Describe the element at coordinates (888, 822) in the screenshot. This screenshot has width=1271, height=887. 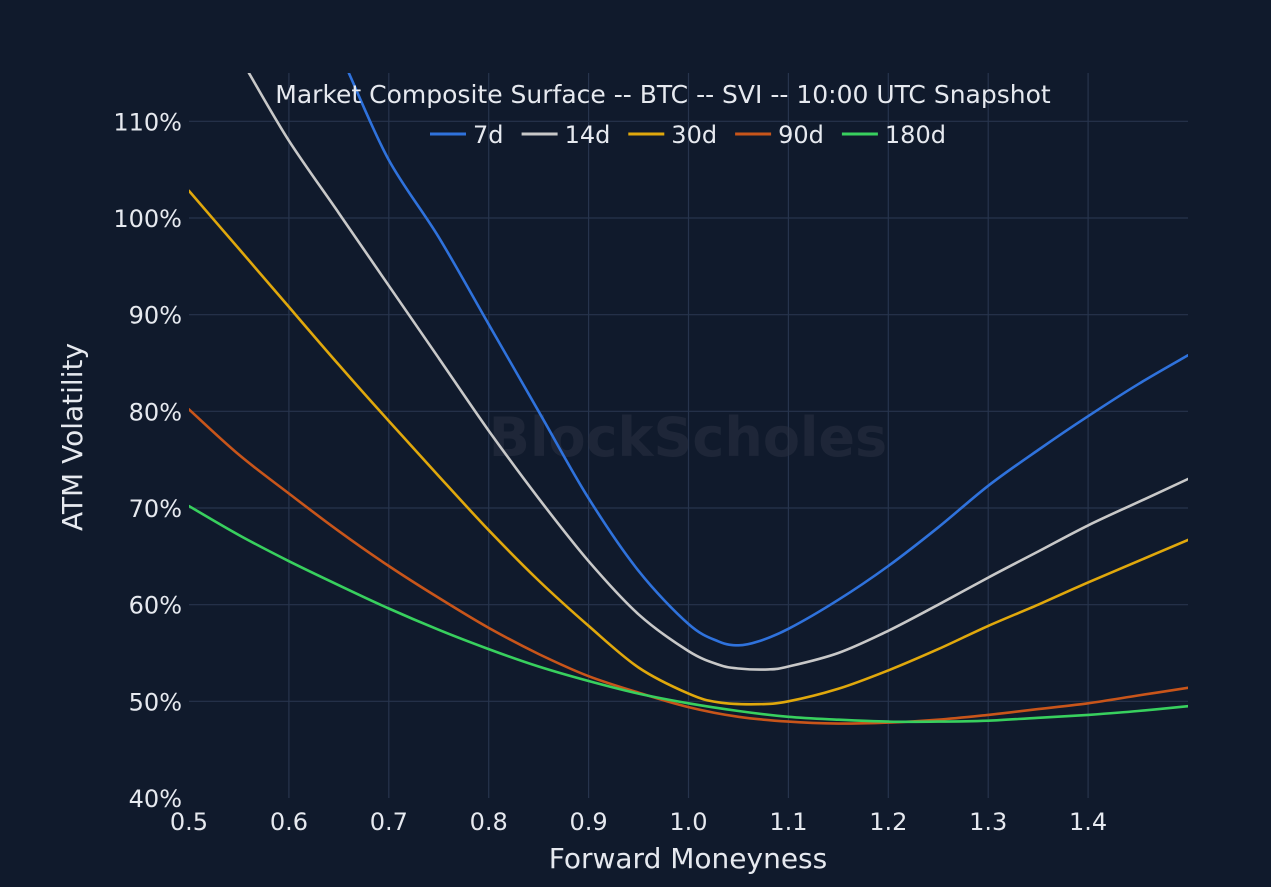
I see `x-tick-label: 1.2` at that location.